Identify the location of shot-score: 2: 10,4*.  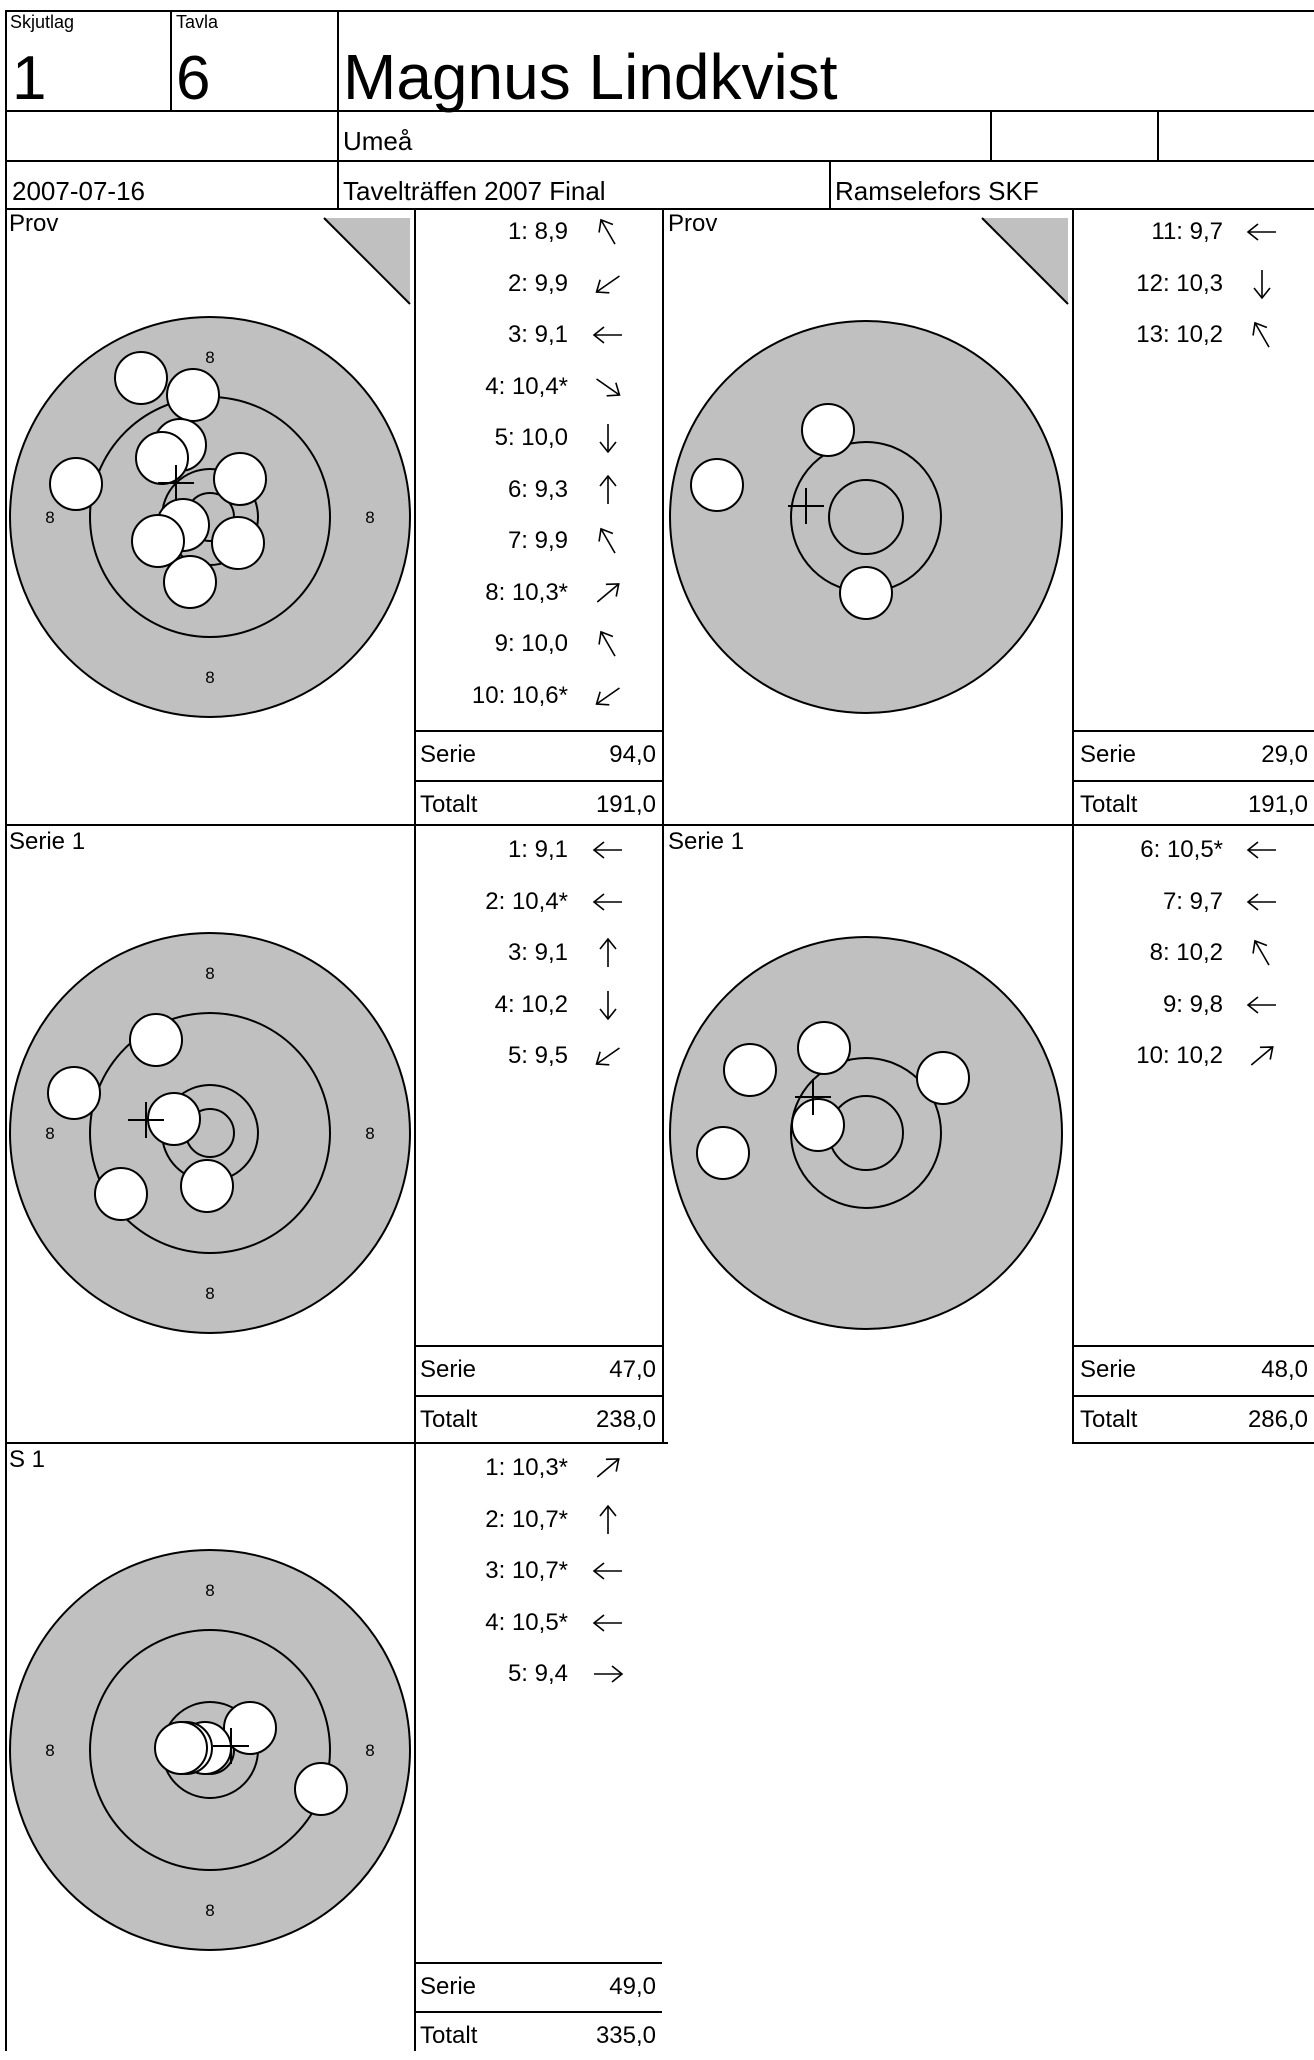
(526, 901).